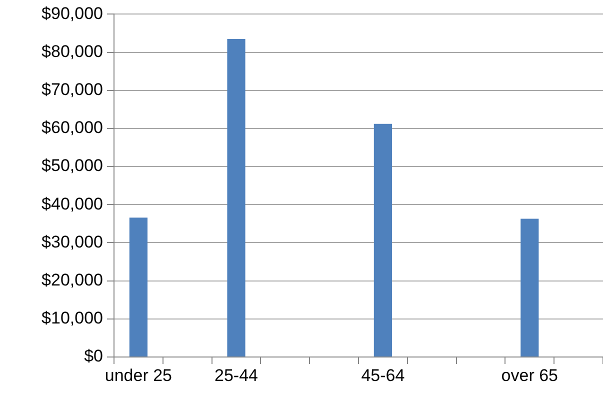  What do you see at coordinates (72, 242) in the screenshot?
I see `y-tick-label: $30,000` at bounding box center [72, 242].